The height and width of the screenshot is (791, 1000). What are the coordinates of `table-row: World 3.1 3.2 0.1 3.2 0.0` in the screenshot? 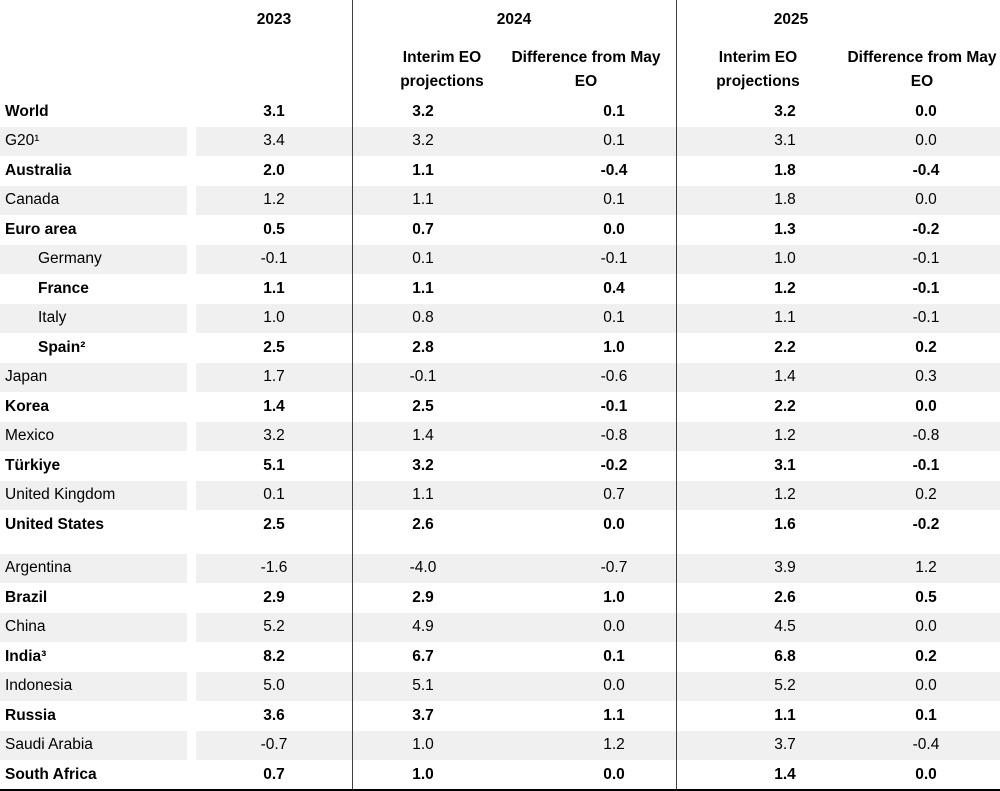 It's located at (500, 112).